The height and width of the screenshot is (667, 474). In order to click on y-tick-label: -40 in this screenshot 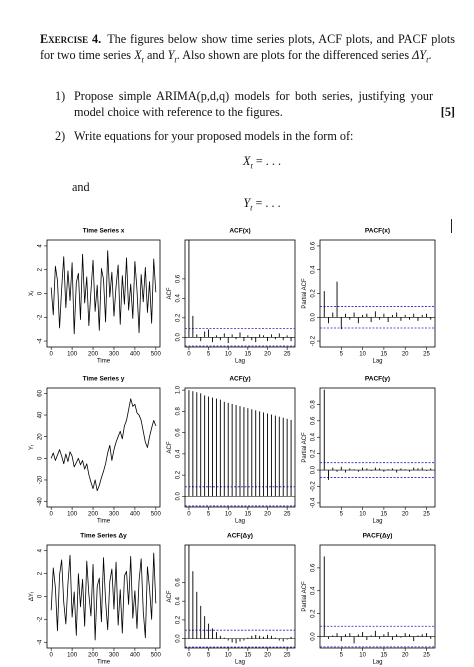, I will do `click(41, 501)`.